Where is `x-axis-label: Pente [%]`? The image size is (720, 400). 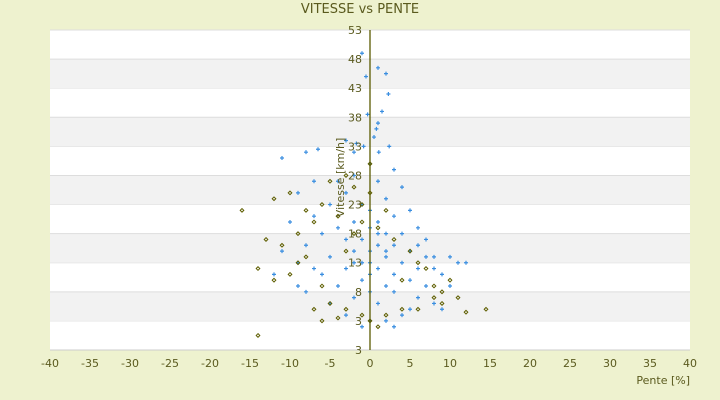
x-axis-label: Pente [%] is located at coordinates (663, 380).